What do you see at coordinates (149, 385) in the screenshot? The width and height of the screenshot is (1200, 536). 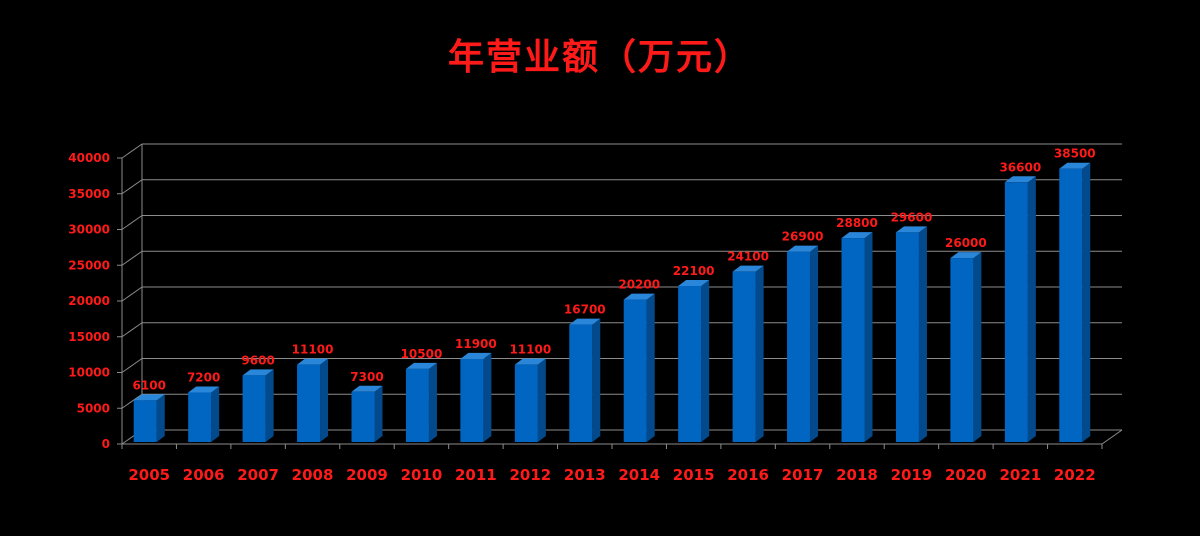 I see `data-label: 6100` at bounding box center [149, 385].